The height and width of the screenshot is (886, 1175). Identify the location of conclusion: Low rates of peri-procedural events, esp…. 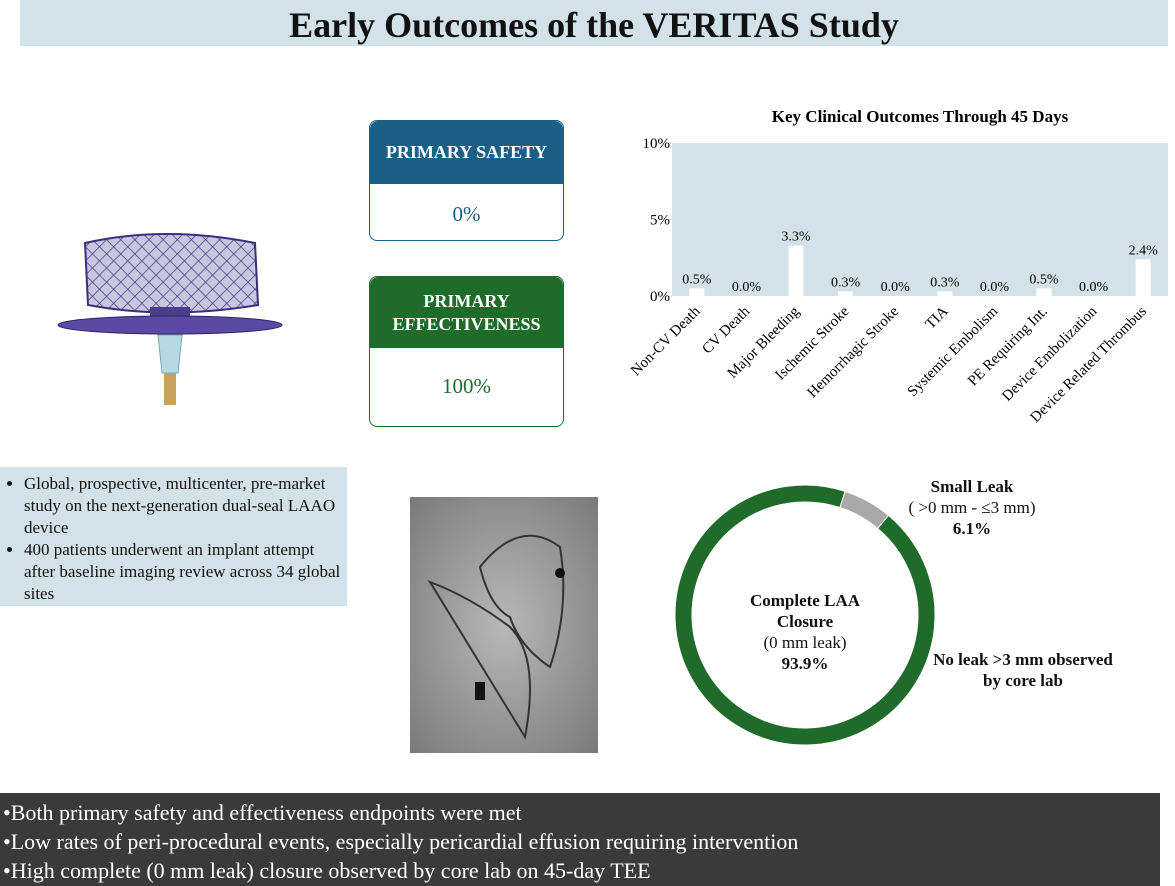
(581, 841).